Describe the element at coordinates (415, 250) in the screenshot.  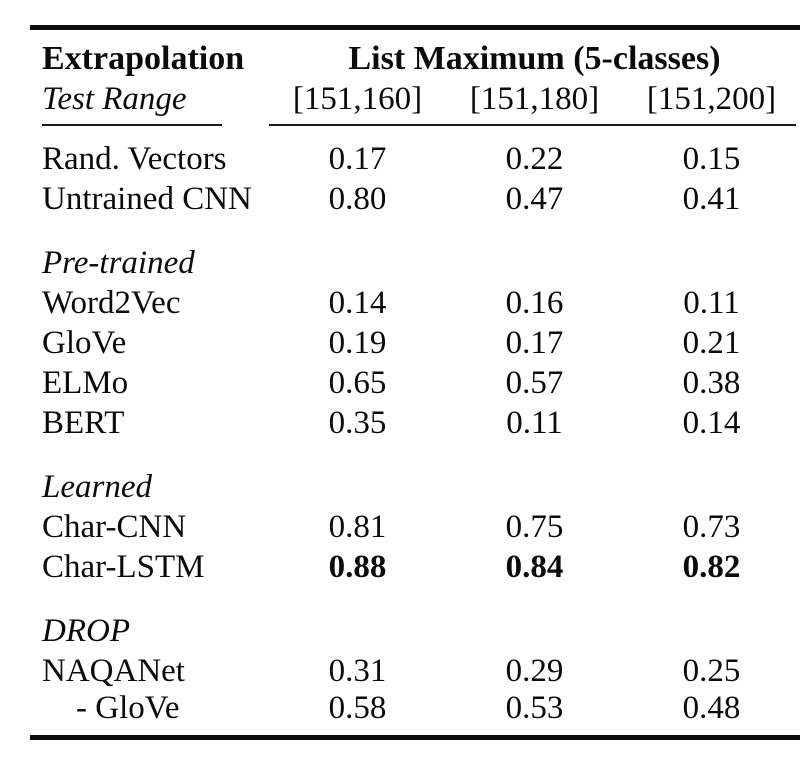
I see `section-header-row: Pre-trained` at that location.